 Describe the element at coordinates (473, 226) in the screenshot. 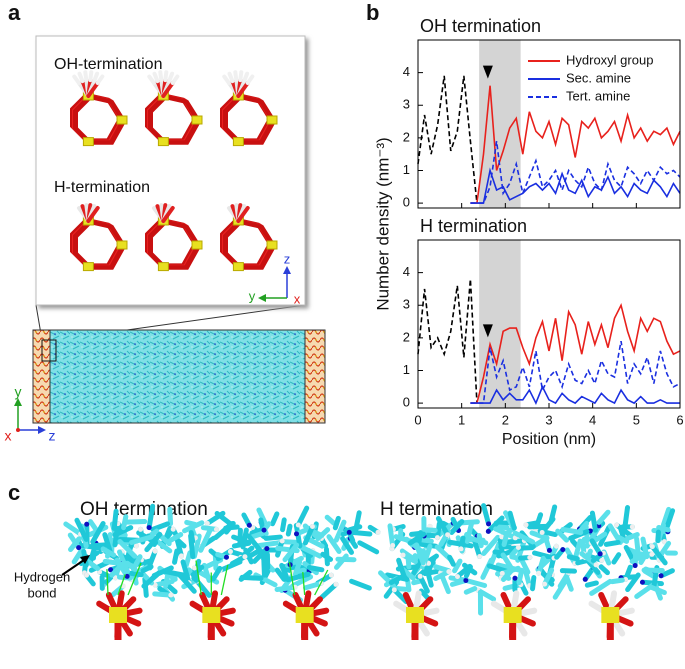

I see `chart-title: H termination` at that location.